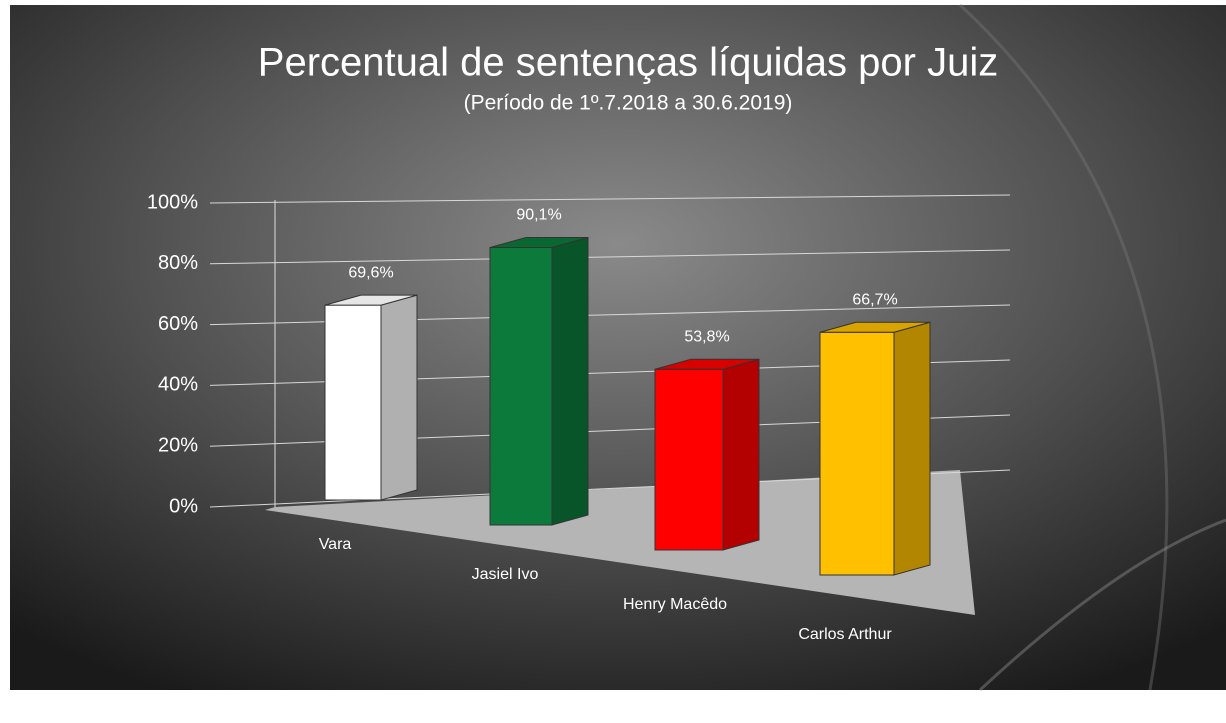 This screenshot has height=723, width=1226. Describe the element at coordinates (675, 604) in the screenshot. I see `x-tick-label: Henry Macêdo` at that location.